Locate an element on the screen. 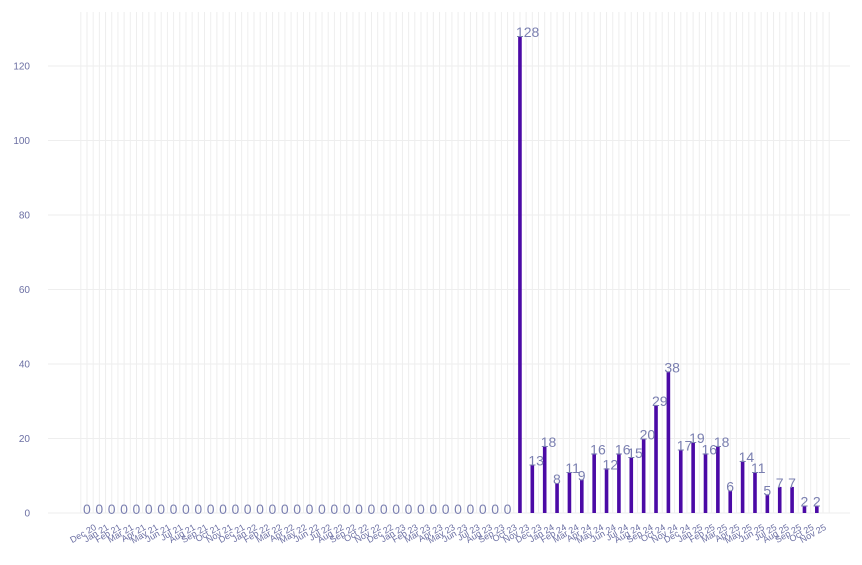  y-tick-label: 0 is located at coordinates (27, 514).